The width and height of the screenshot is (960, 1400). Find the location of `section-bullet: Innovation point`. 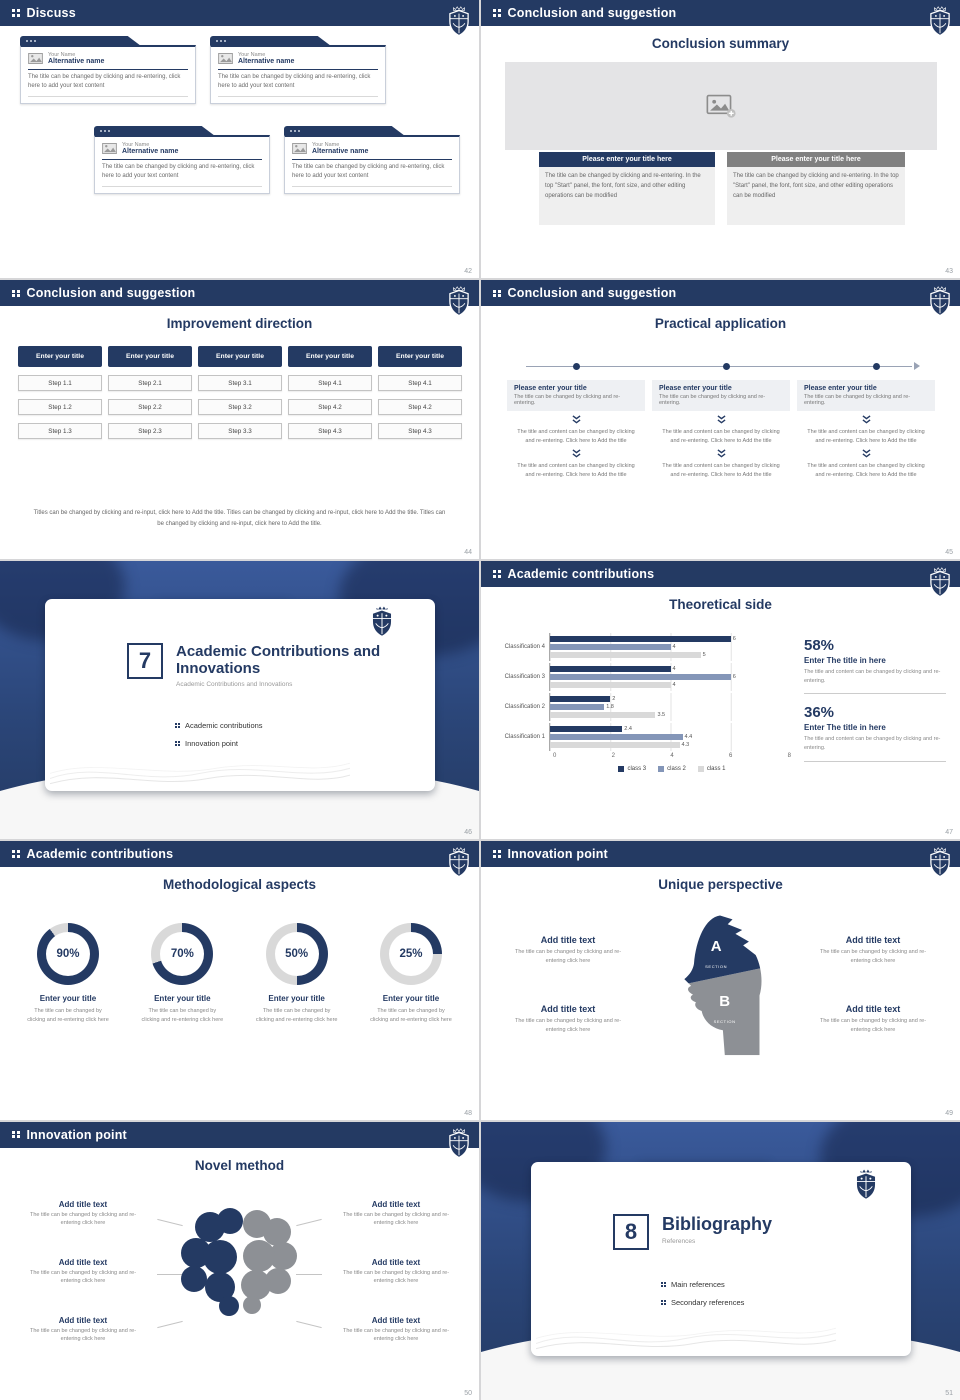

section-bullet: Innovation point is located at coordinates (219, 743).